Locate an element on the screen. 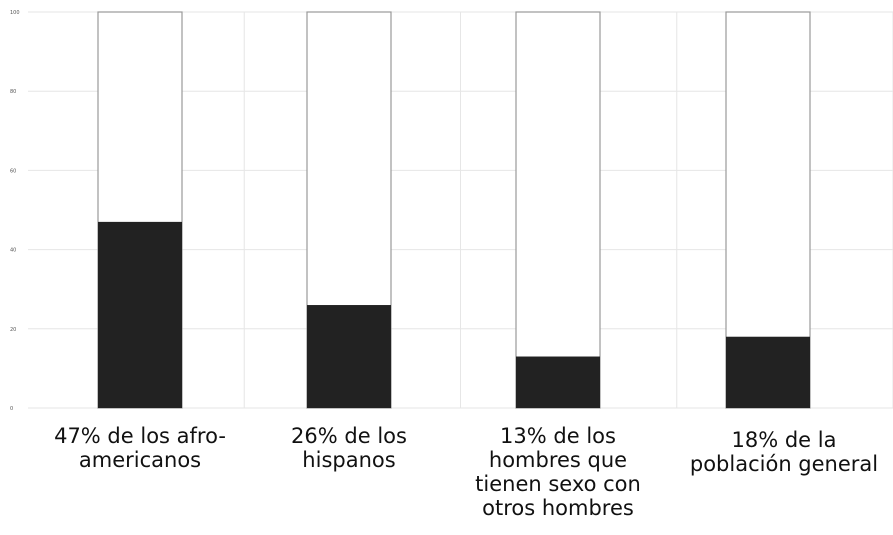 The width and height of the screenshot is (893, 535). y-tick-label: 0 is located at coordinates (11, 409).